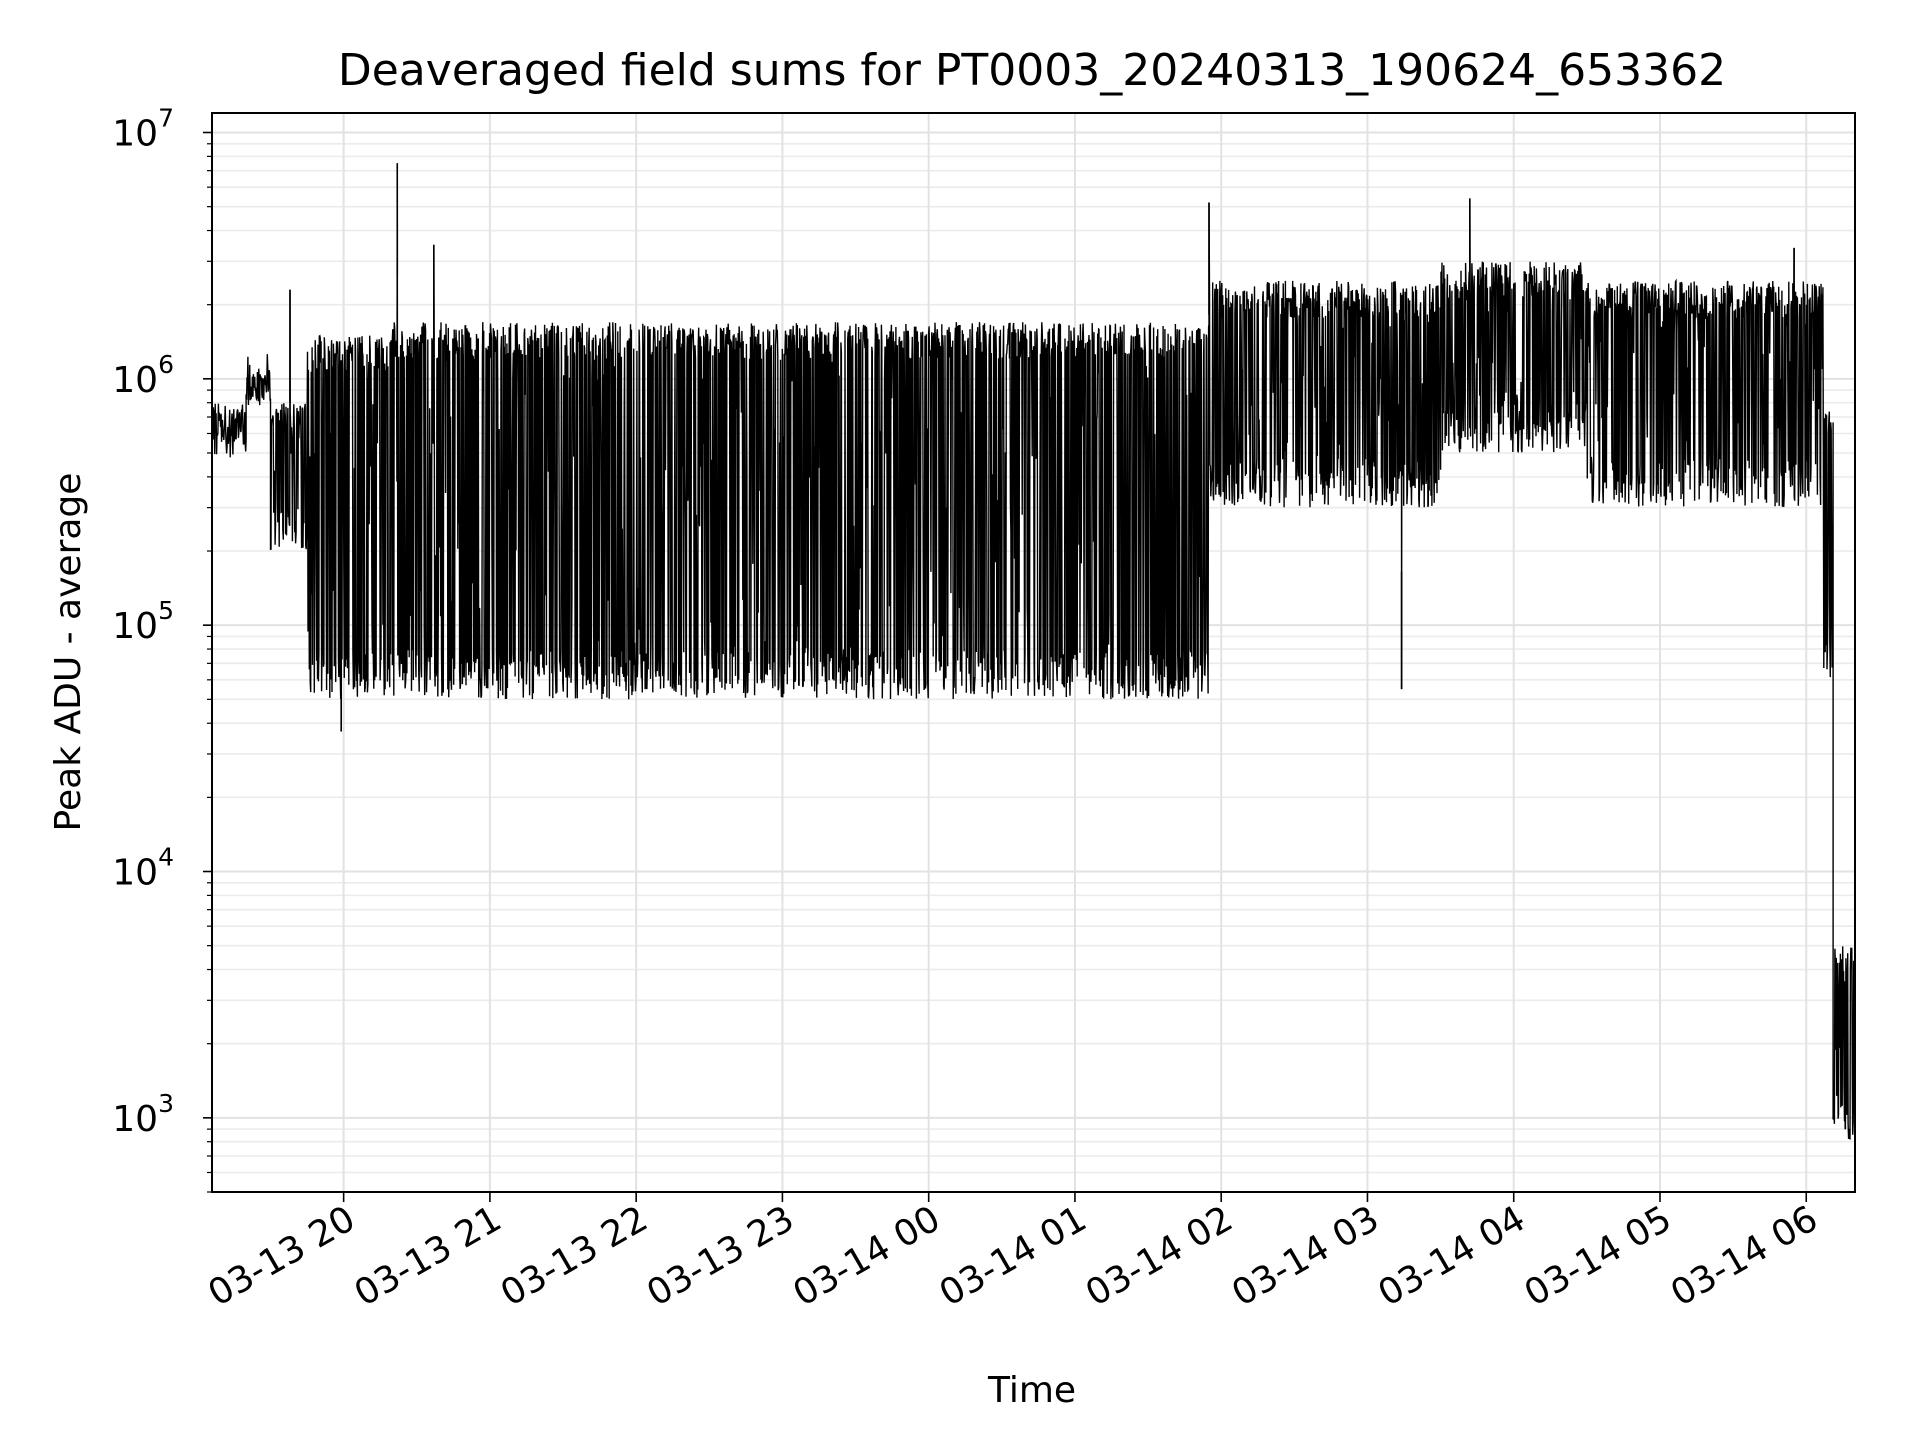 The height and width of the screenshot is (1440, 1920). Describe the element at coordinates (143, 375) in the screenshot. I see `y-tick-label: 10⁶` at that location.